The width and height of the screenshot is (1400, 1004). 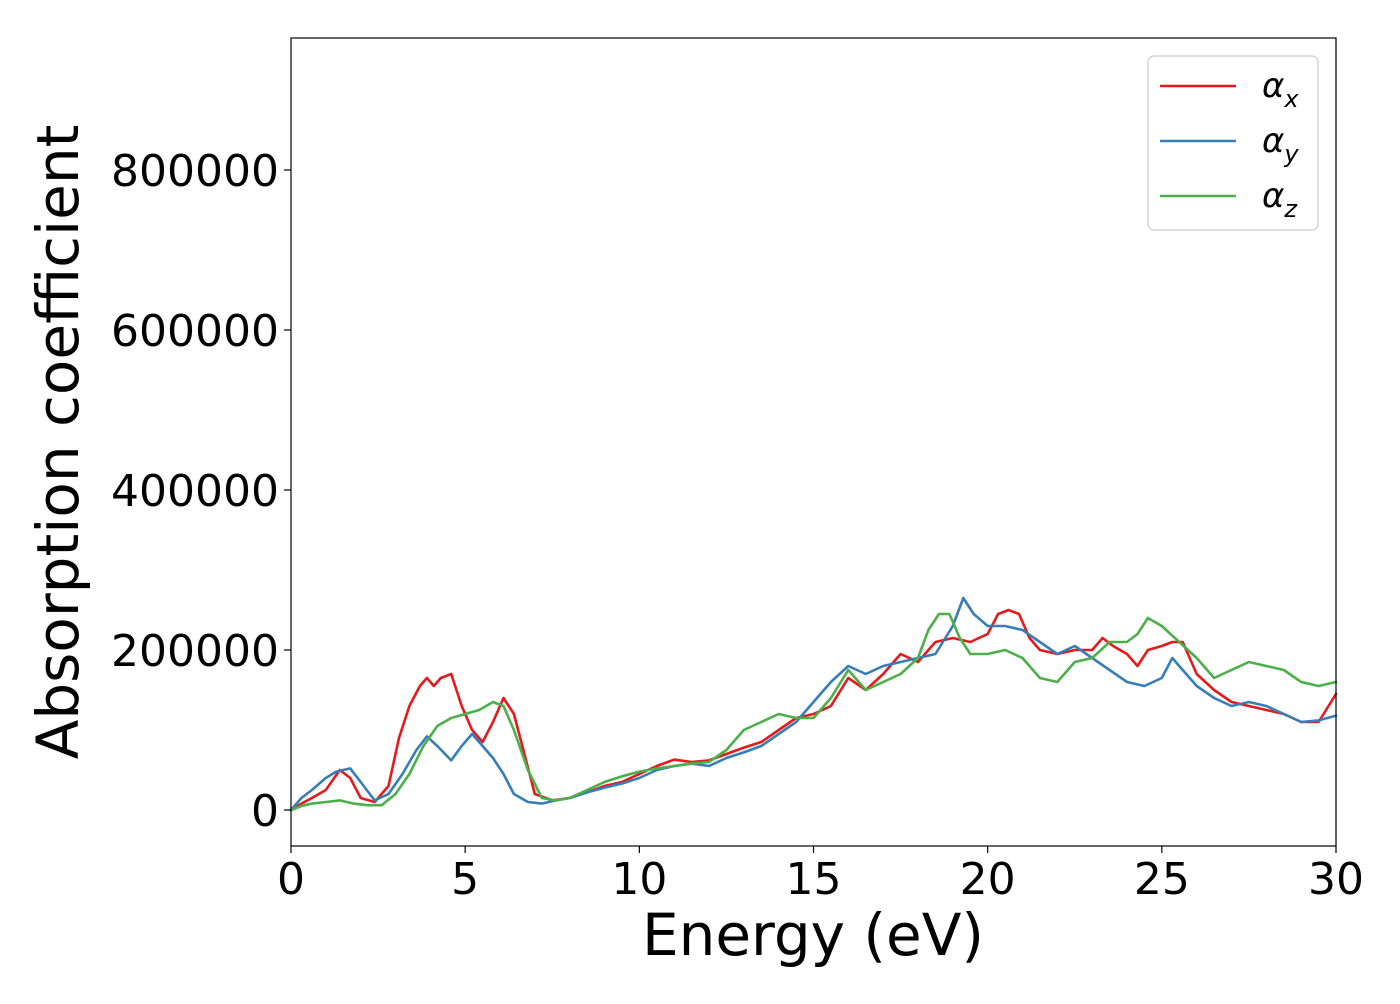 I want to click on legend-label-x: αx, so click(x=1280, y=89).